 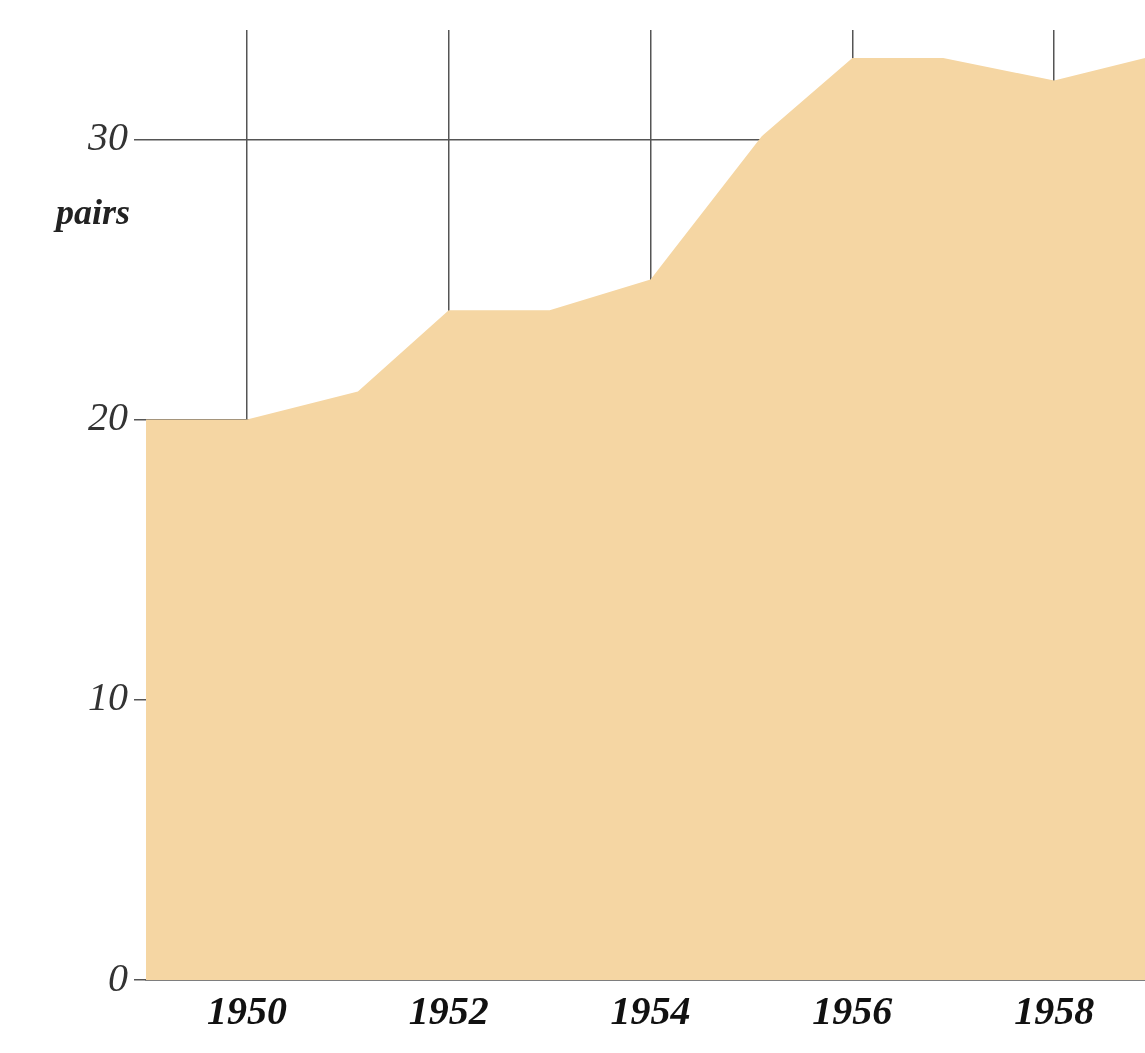 What do you see at coordinates (91, 211) in the screenshot?
I see `y-axis-title: pairs` at bounding box center [91, 211].